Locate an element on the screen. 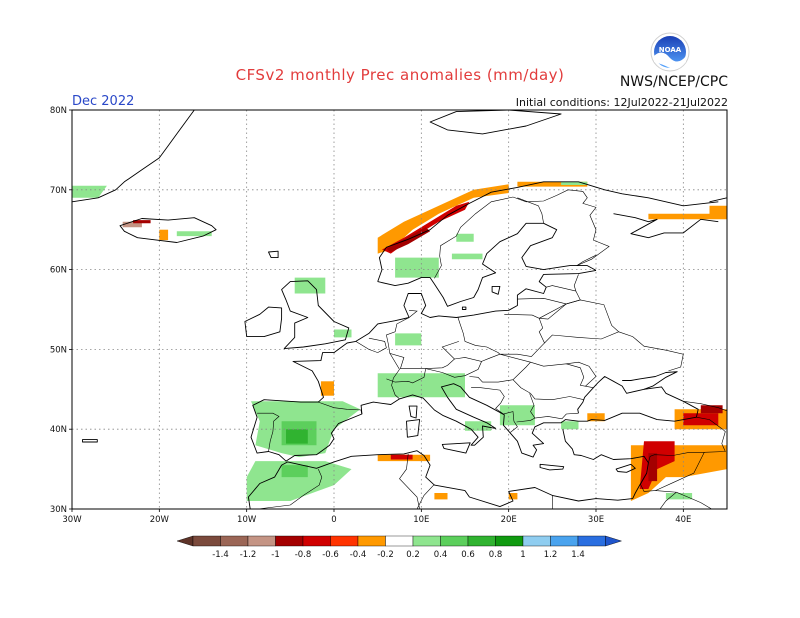 This screenshot has width=800, height=618. colorbar-label: 0.6 is located at coordinates (468, 555).